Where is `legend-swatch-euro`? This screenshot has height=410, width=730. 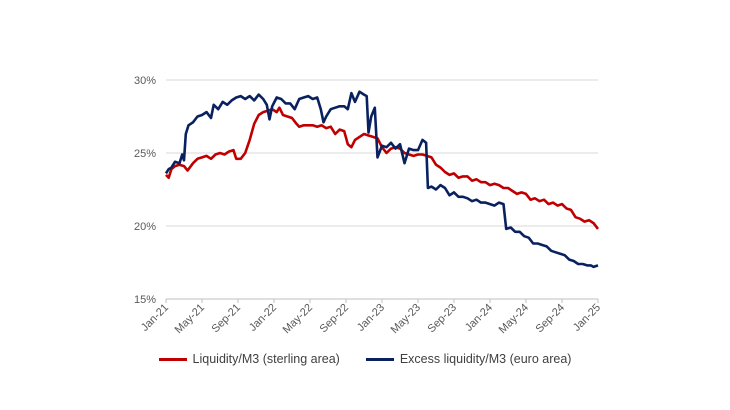 legend-swatch-euro is located at coordinates (379, 359).